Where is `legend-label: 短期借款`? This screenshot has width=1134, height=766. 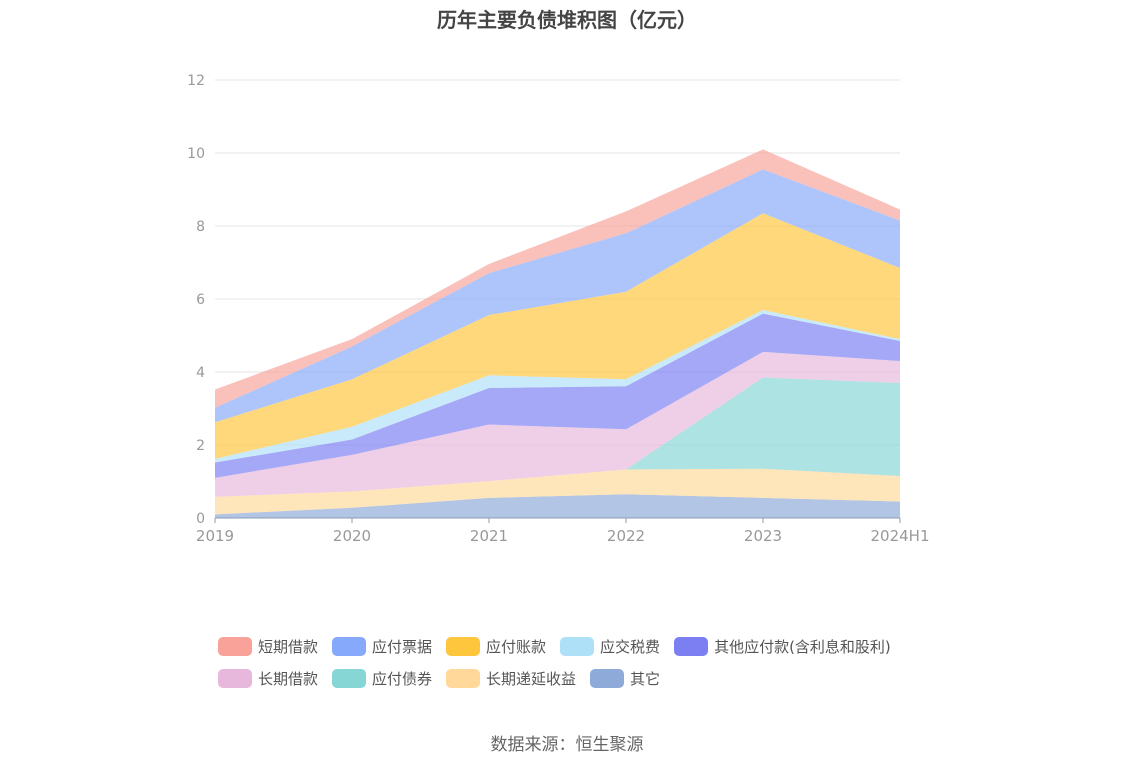
legend-label: 短期借款 is located at coordinates (288, 646).